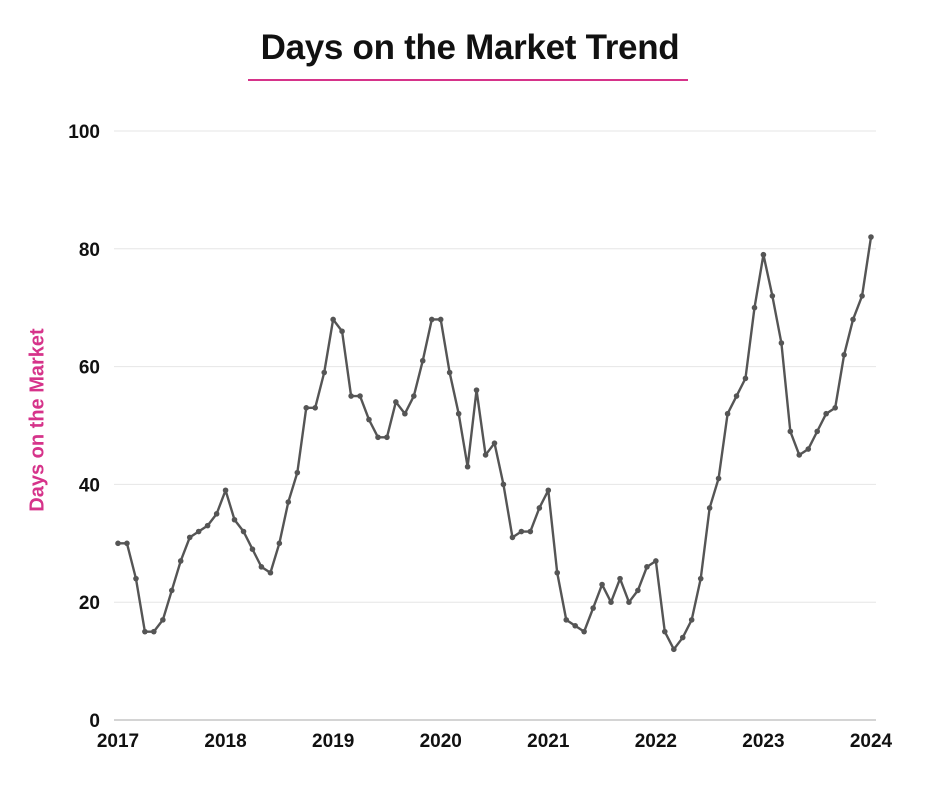  I want to click on x-tick-label: 2022, so click(656, 741).